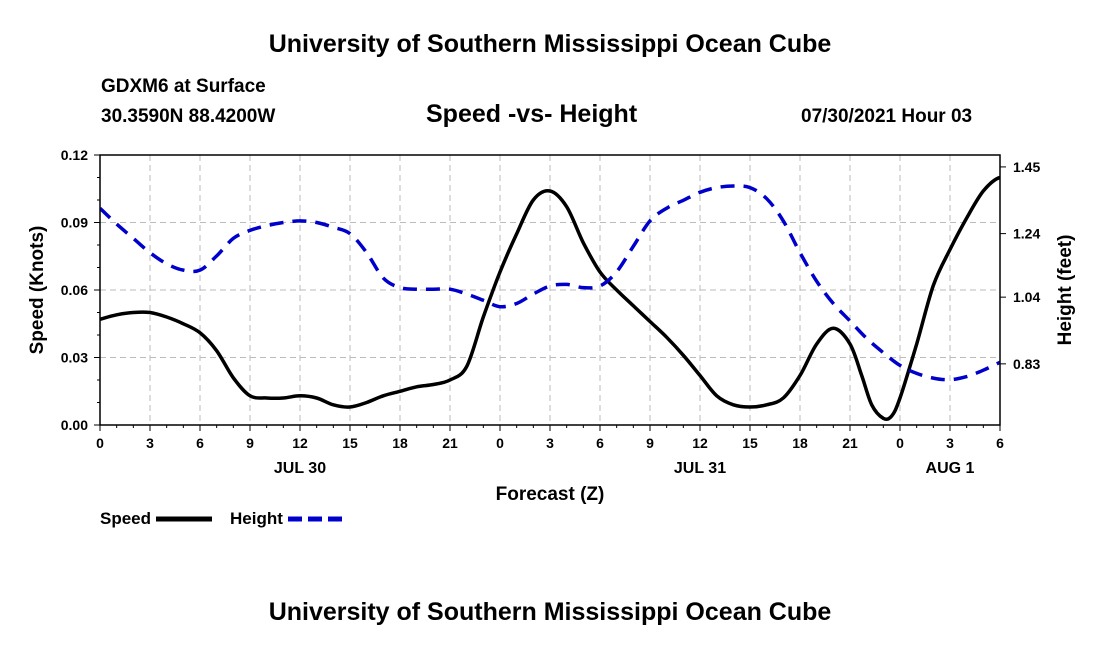 The image size is (1100, 650). I want to click on x-axis-label: Forecast (Z), so click(550, 494).